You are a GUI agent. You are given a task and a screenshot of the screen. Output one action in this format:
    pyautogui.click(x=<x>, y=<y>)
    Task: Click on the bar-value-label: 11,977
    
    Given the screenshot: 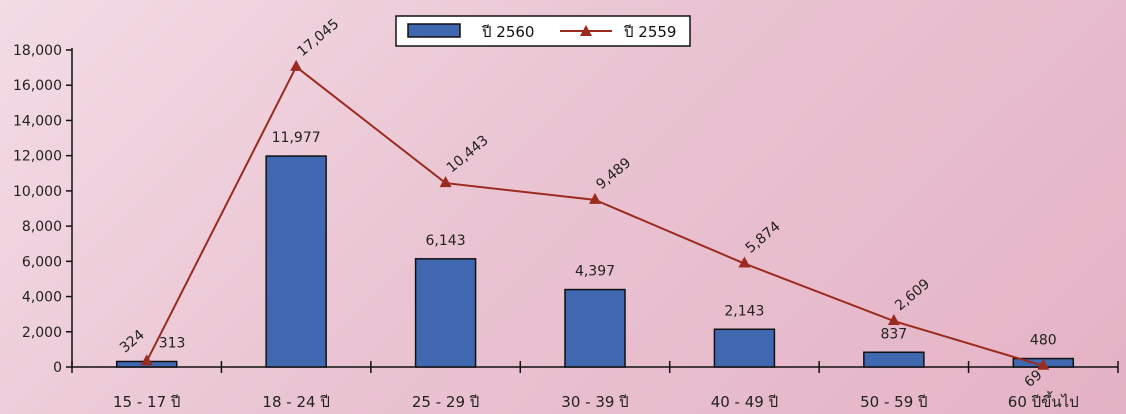 What is the action you would take?
    pyautogui.click(x=296, y=138)
    